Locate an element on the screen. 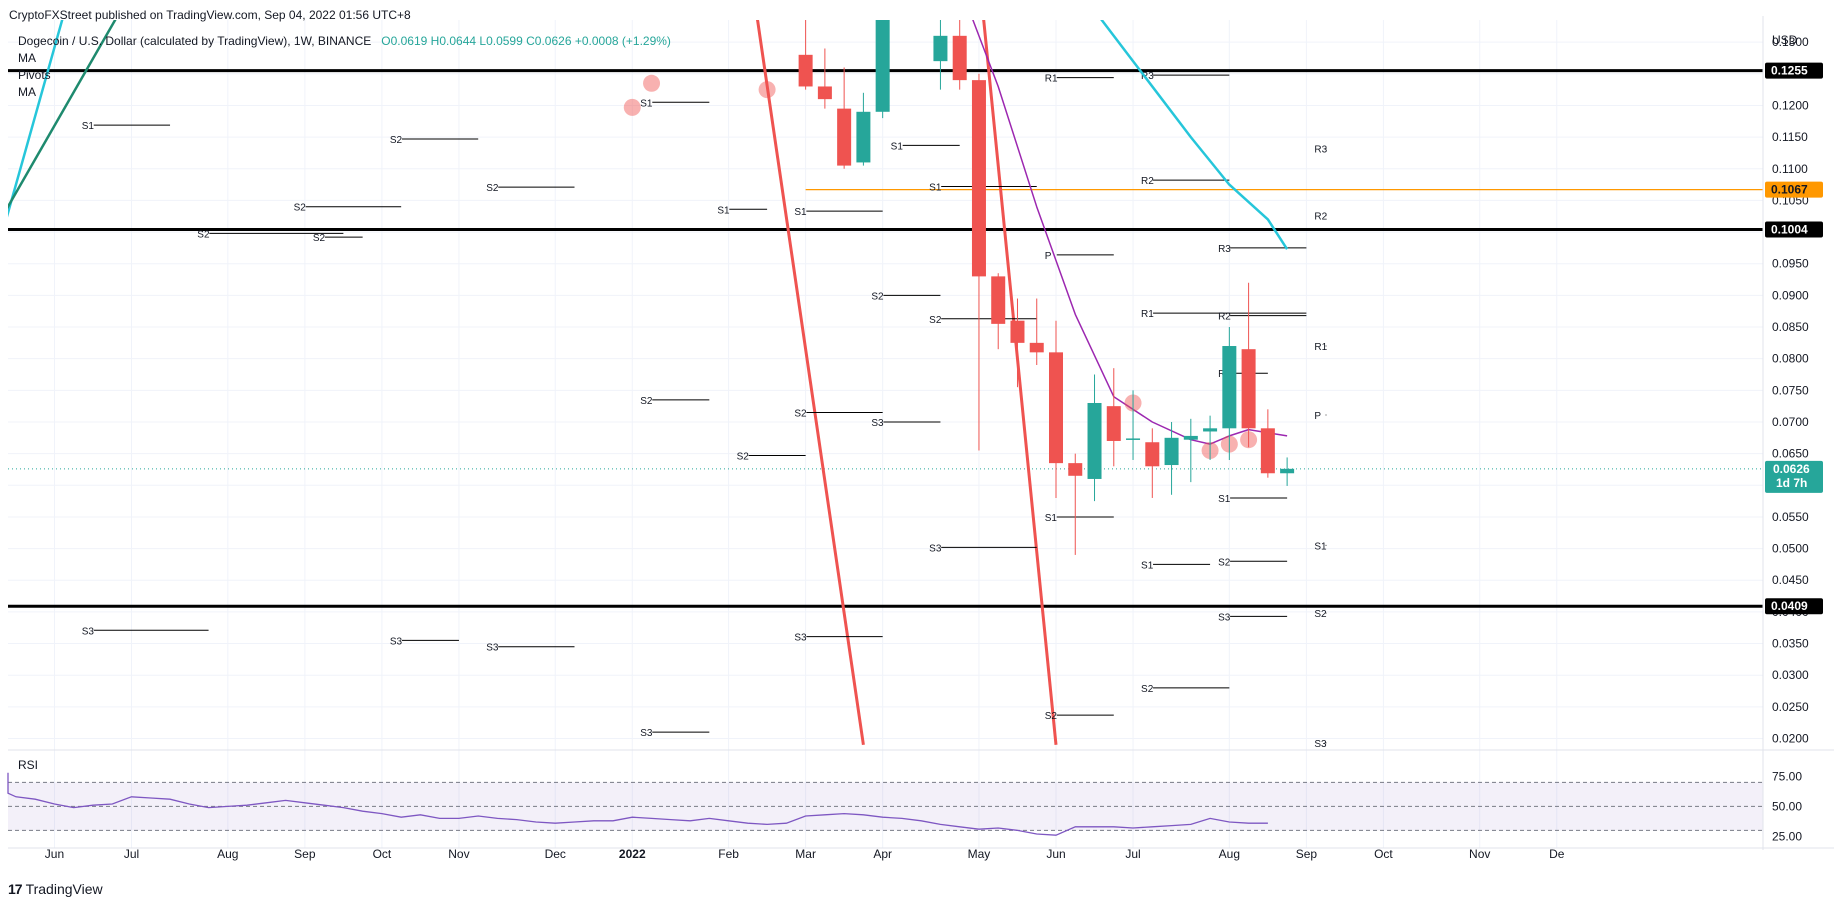 The image size is (1834, 907). ma-line-purple is located at coordinates (1130, 232).